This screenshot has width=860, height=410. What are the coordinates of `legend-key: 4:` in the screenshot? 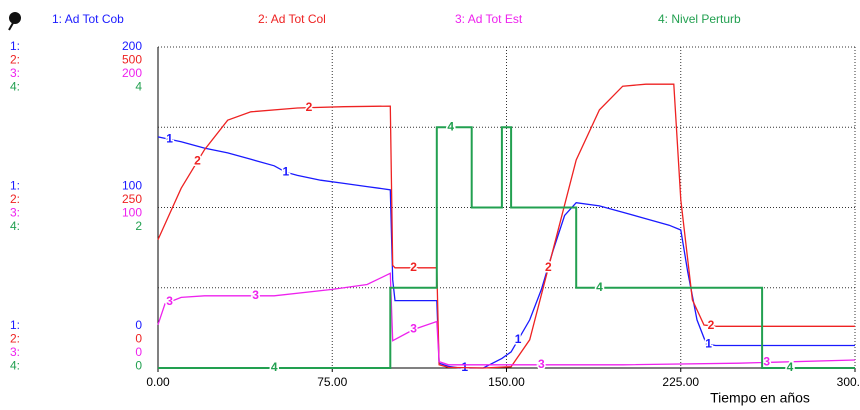 It's located at (663, 19).